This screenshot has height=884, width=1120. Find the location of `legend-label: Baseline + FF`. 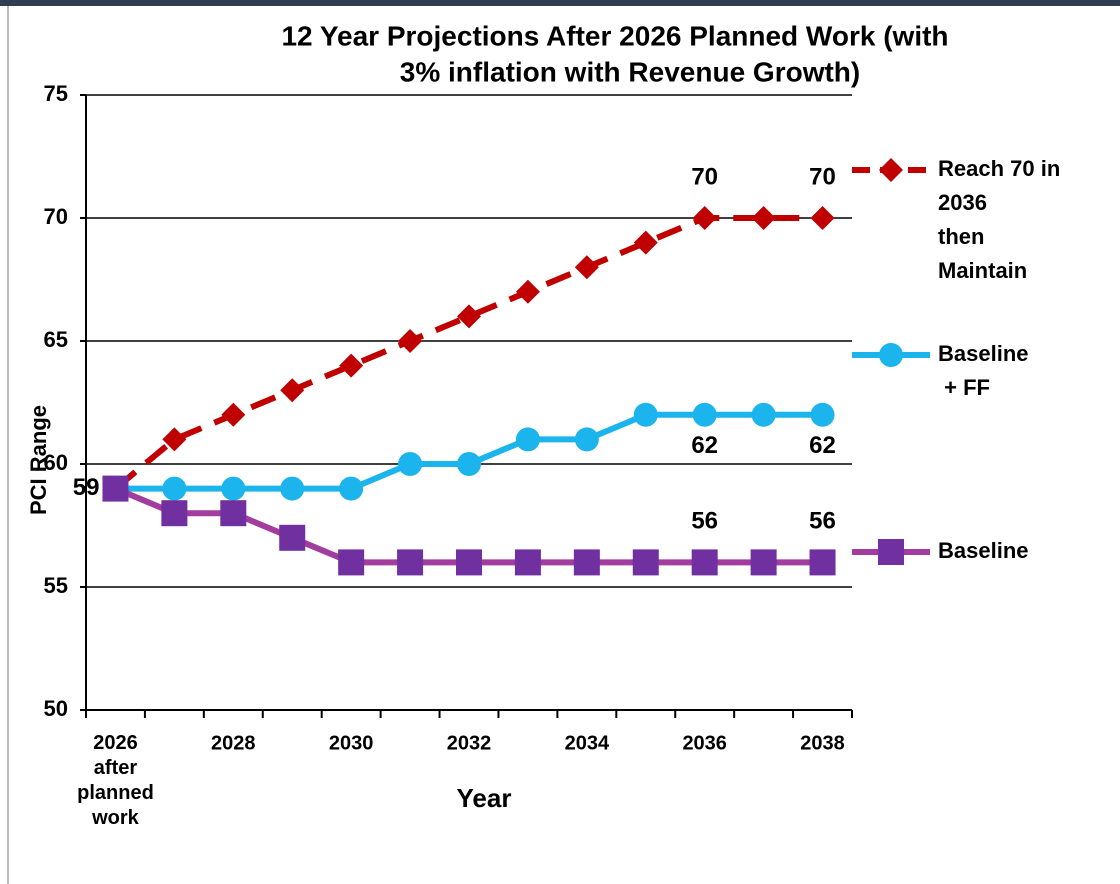

legend-label: Baseline + FF is located at coordinates (983, 370).